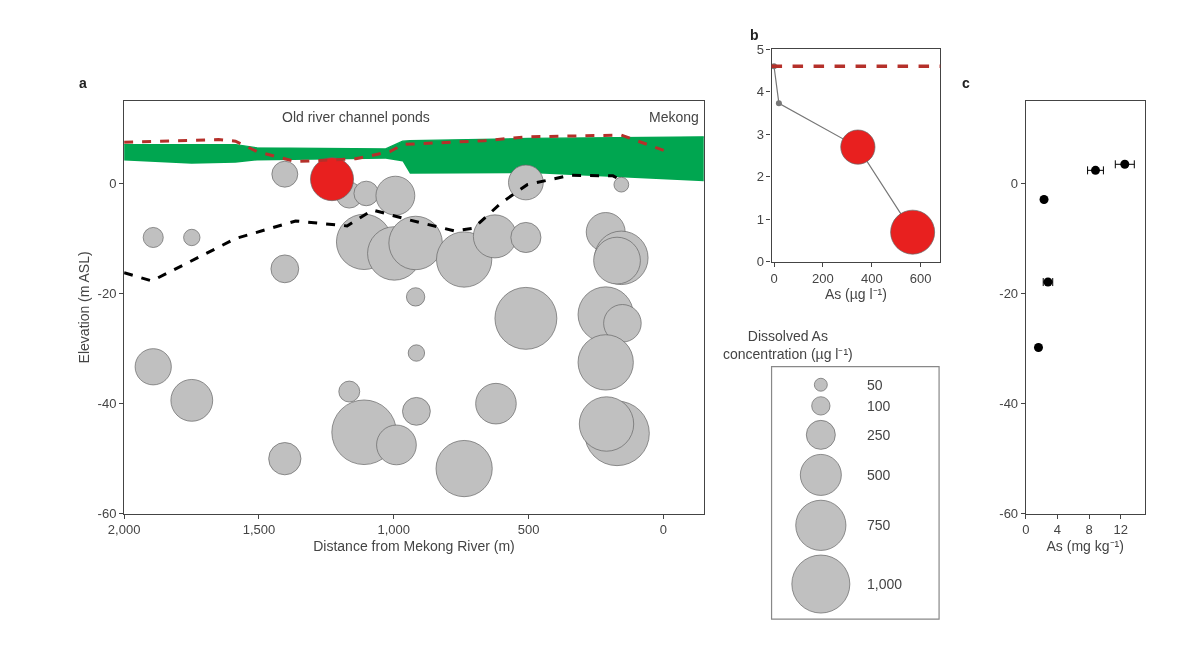  I want to click on x-tick-label: 4, so click(1057, 530).